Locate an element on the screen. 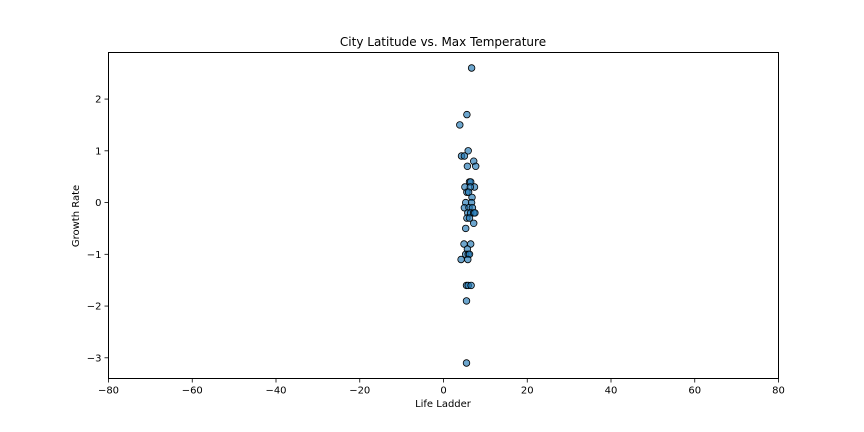  y-tick-label: −1 is located at coordinates (94, 255).